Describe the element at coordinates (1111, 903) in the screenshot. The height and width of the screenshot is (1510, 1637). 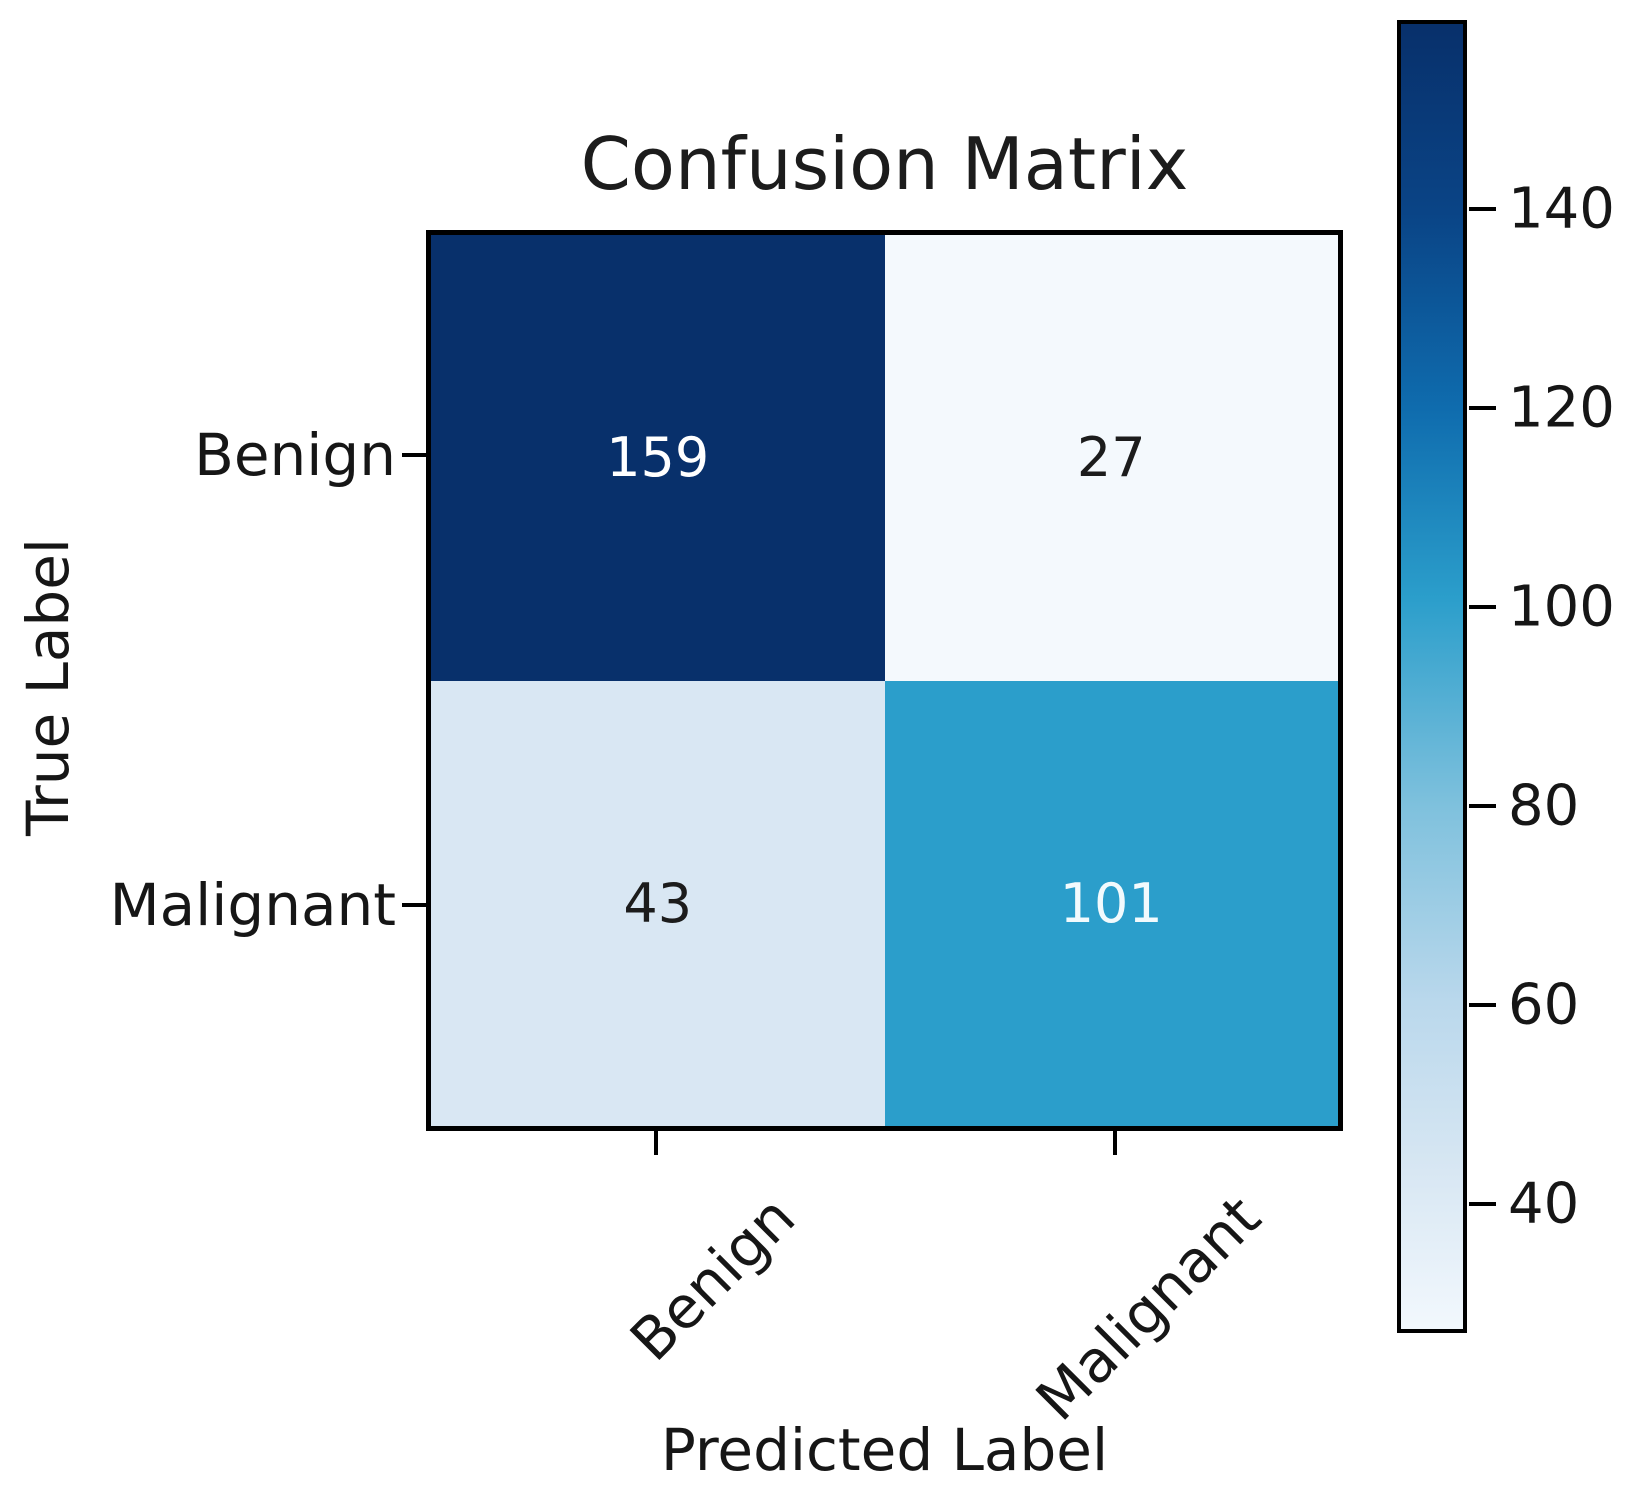
I see `heatmap-cell-true-malignant-pred-malignant: 101` at that location.